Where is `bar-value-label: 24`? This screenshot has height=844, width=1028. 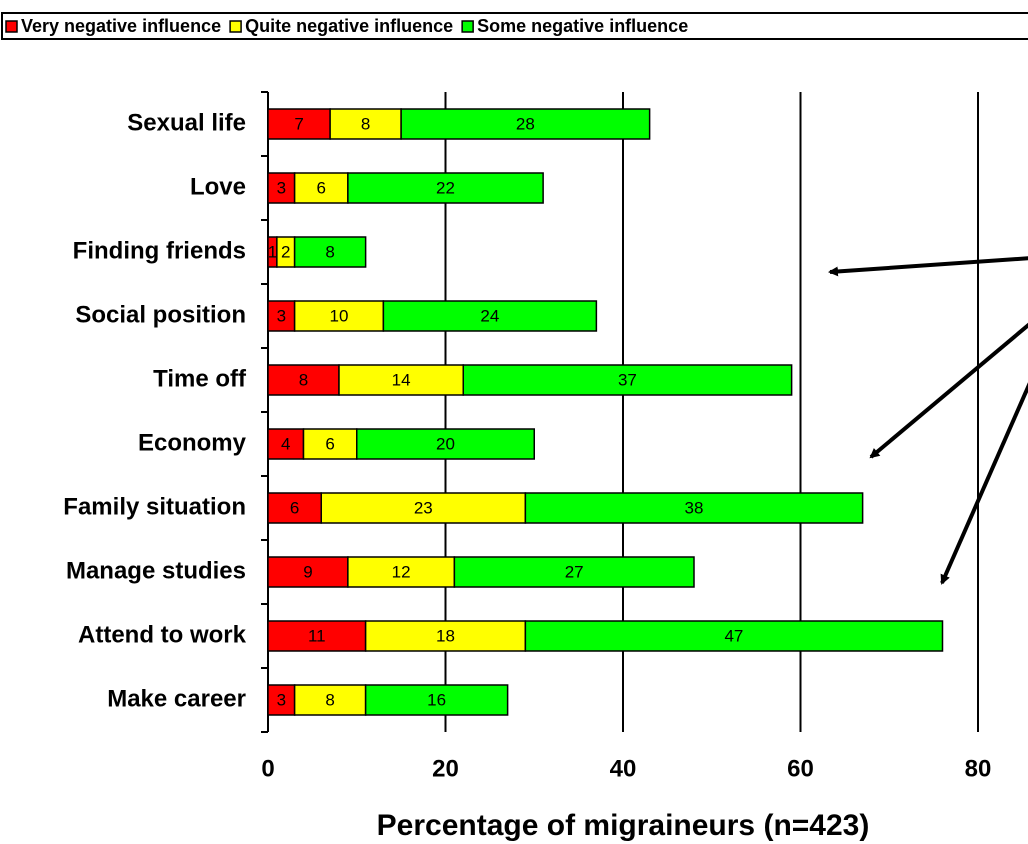 bar-value-label: 24 is located at coordinates (489, 315).